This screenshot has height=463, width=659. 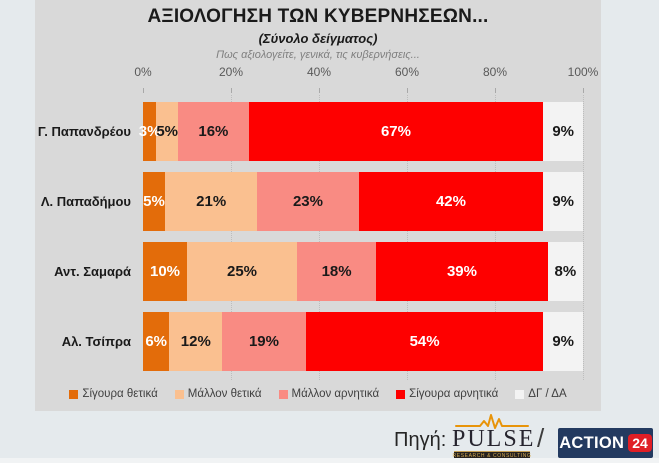 I want to click on category-label: Αντ. Σαμαρά, so click(x=92, y=271).